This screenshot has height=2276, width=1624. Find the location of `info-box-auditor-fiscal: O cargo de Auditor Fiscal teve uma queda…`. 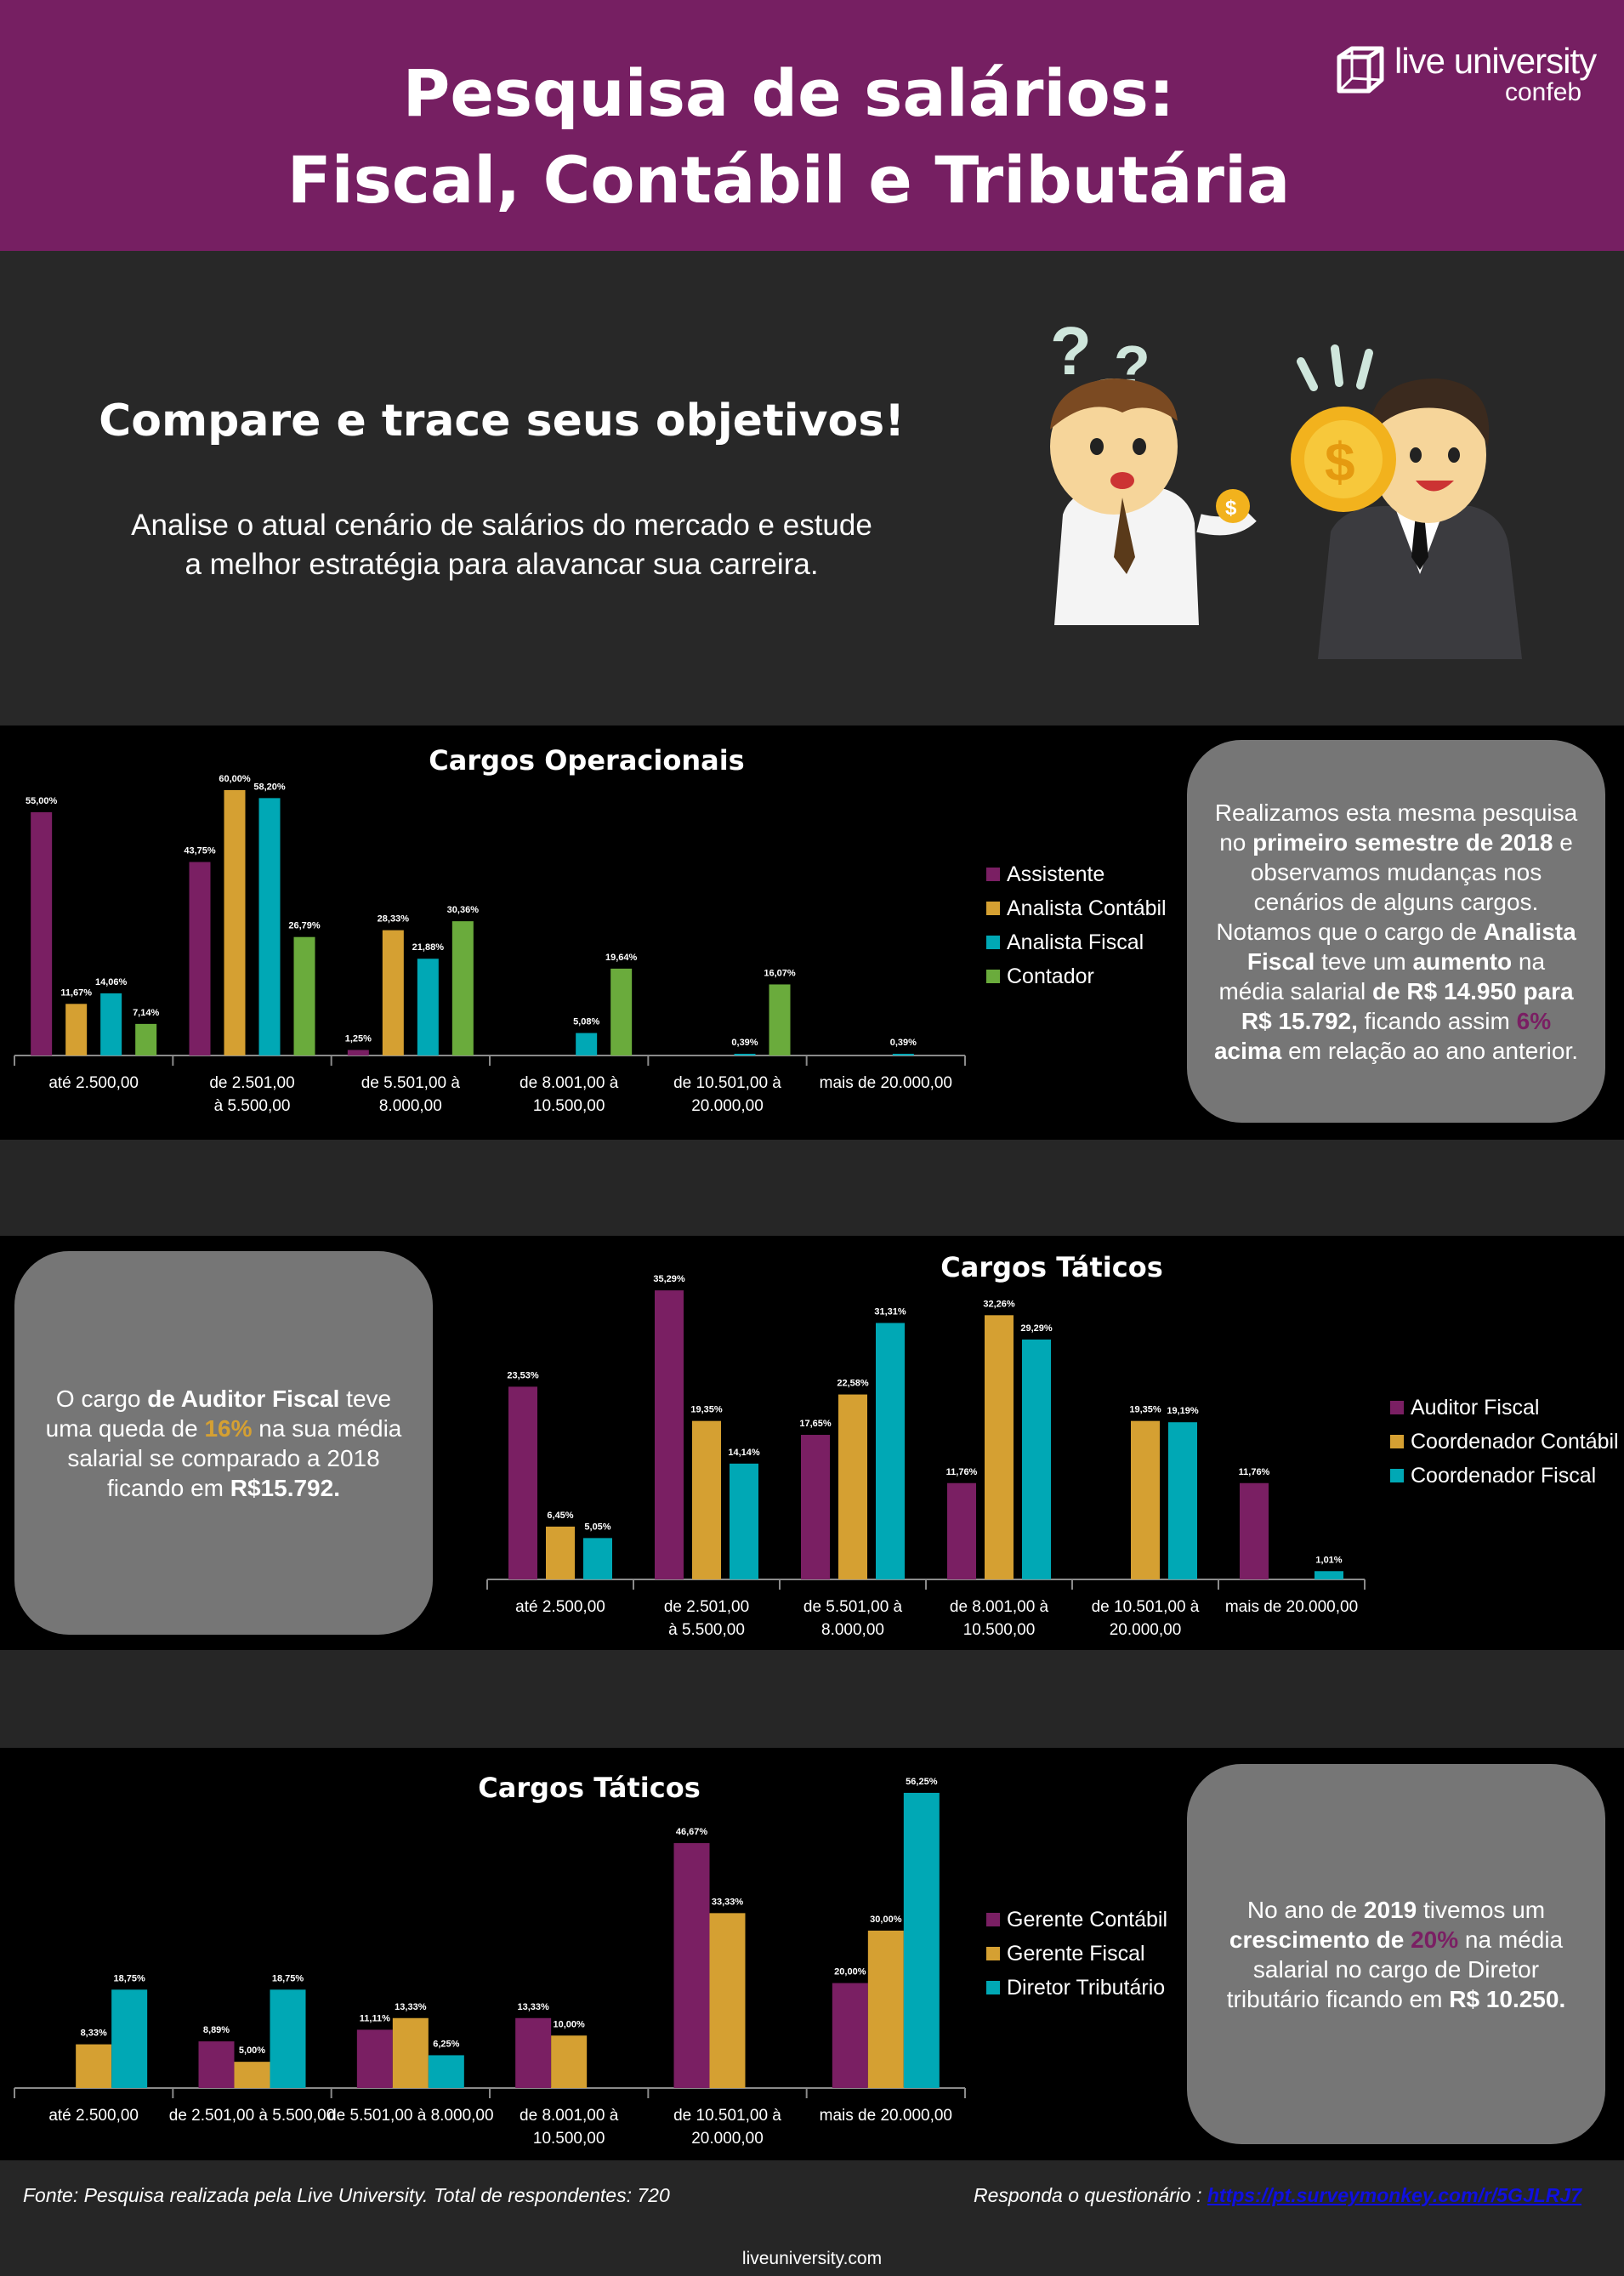

info-box-auditor-fiscal: O cargo de Auditor Fiscal teve uma queda… is located at coordinates (224, 1443).